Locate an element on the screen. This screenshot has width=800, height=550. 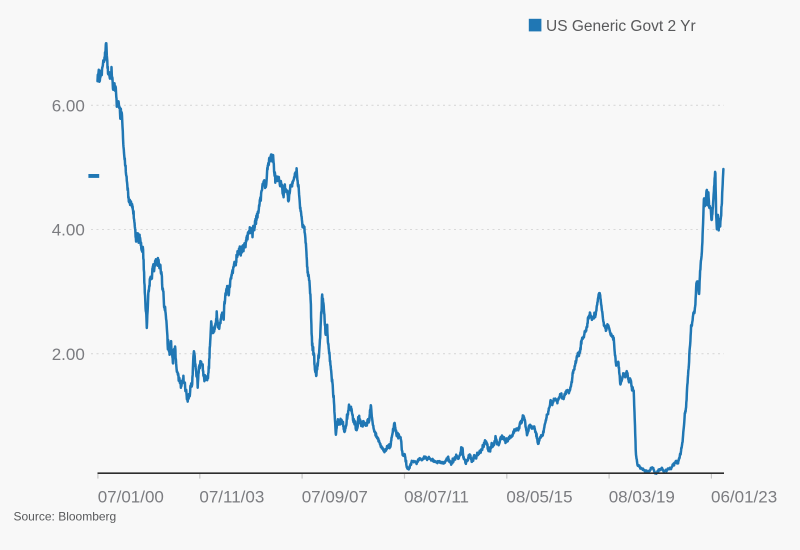
svg-text: 07/09/07 is located at coordinates (335, 497).